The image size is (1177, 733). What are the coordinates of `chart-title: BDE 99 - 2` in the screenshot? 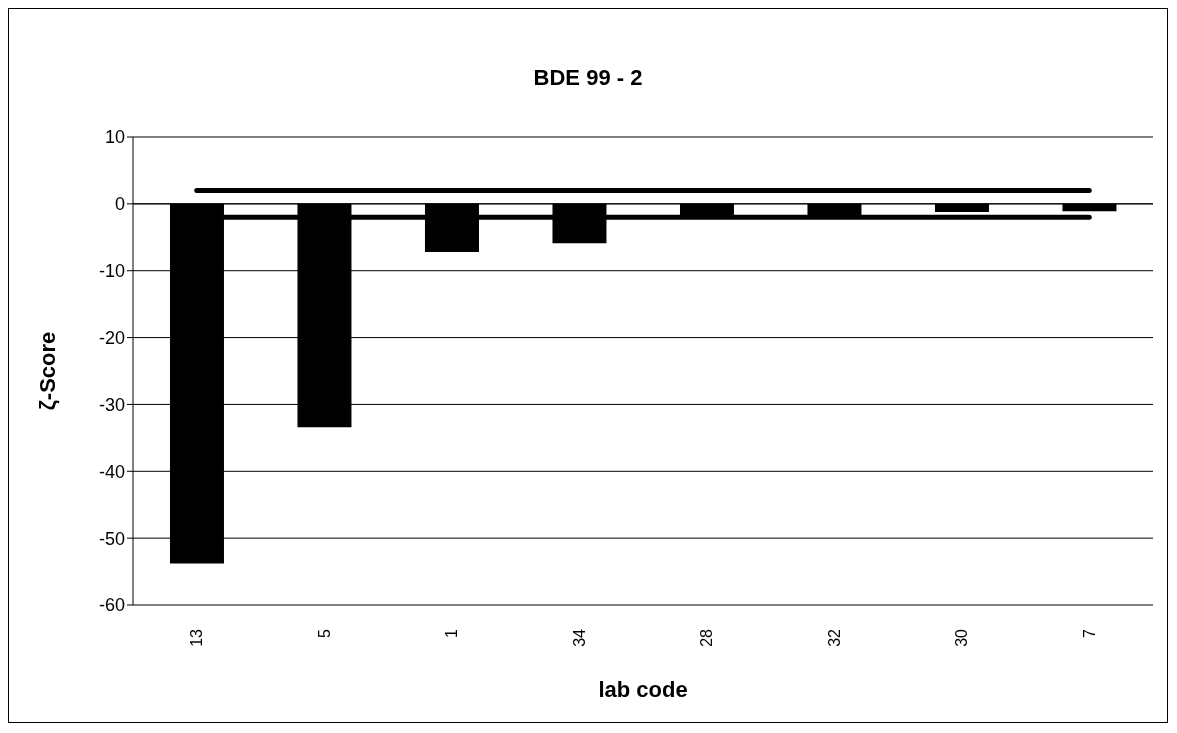 It's located at (588, 78).